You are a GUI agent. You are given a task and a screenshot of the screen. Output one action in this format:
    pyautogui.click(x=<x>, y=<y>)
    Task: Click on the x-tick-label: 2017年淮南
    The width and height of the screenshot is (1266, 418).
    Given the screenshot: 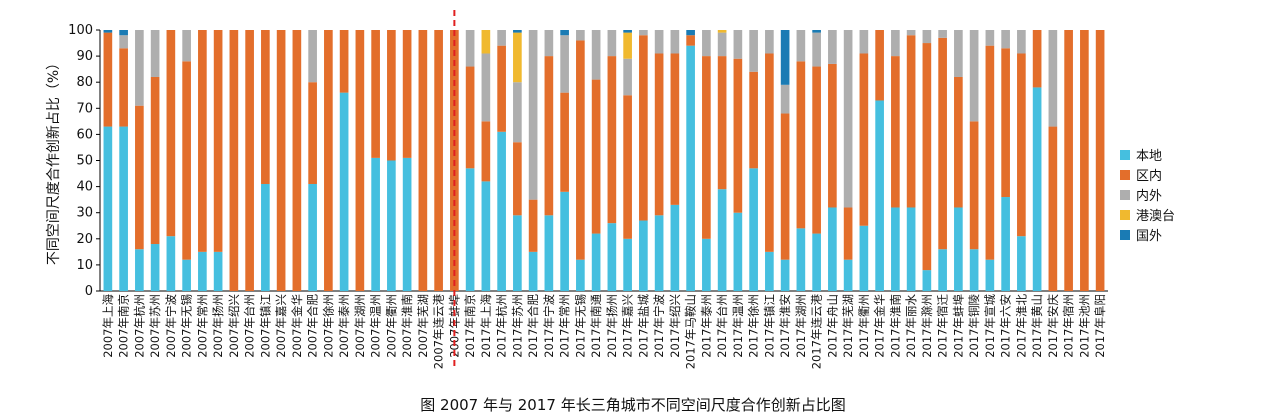 What is the action you would take?
    pyautogui.click(x=895, y=326)
    